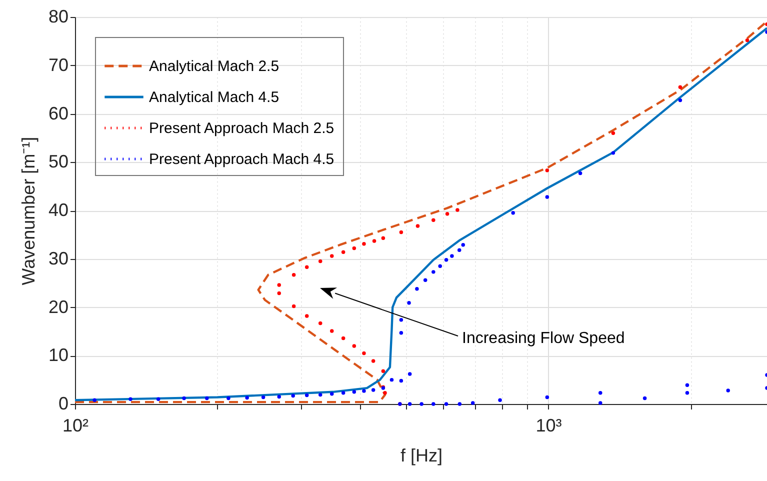 Image resolution: width=767 pixels, height=481 pixels. Describe the element at coordinates (58, 258) in the screenshot. I see `y-tick-label: 30` at that location.